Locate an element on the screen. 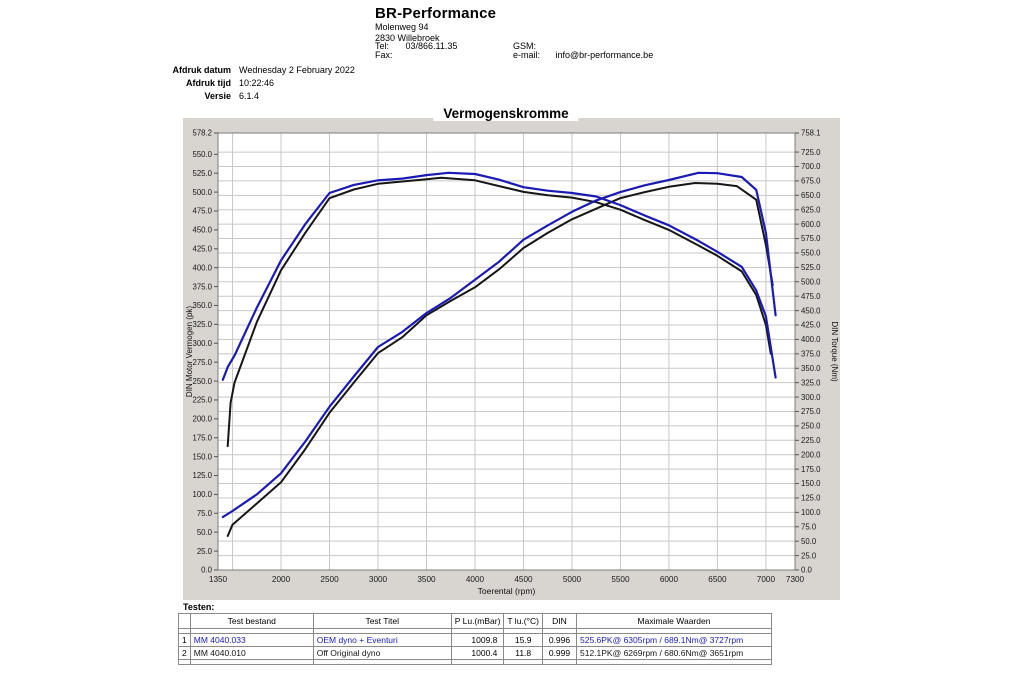  table-cell: 0.999 is located at coordinates (559, 653).